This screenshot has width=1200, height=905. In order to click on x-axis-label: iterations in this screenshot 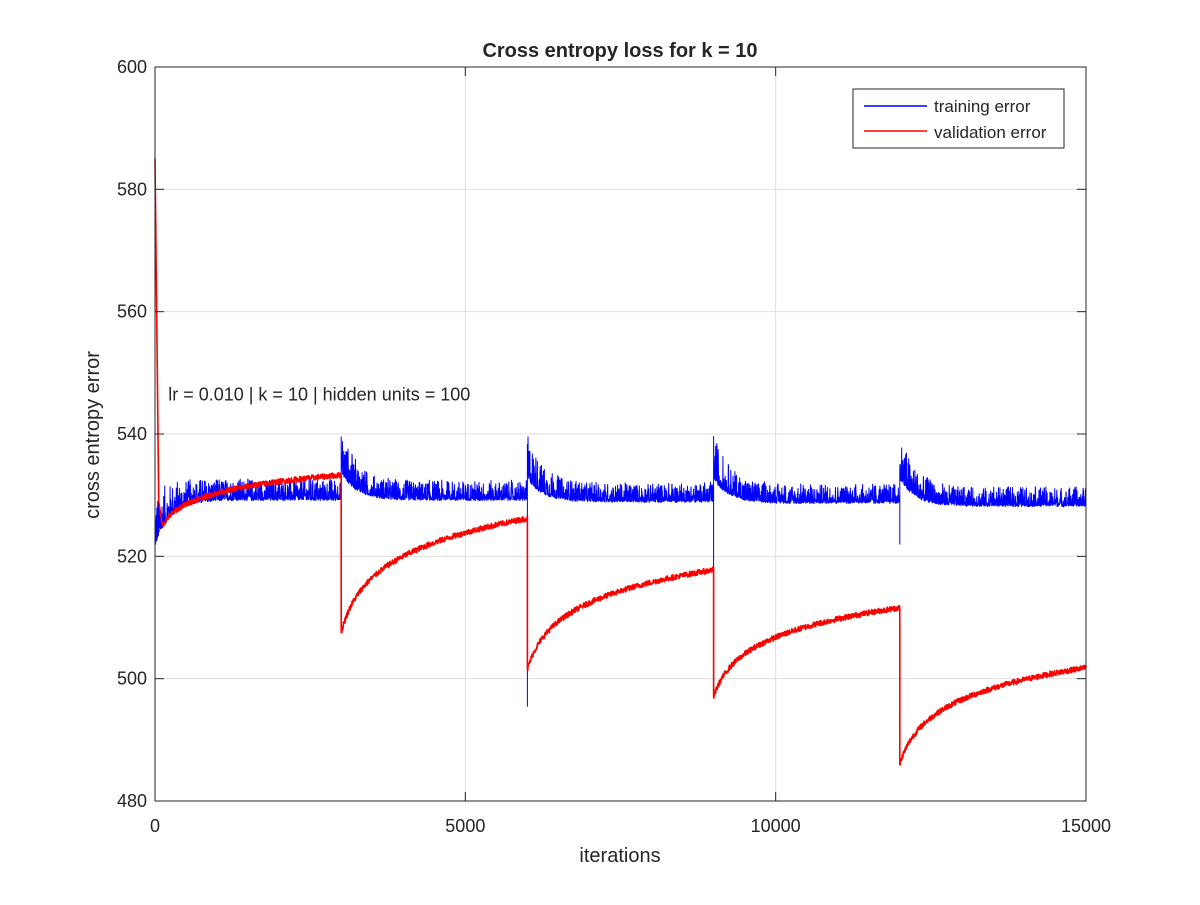, I will do `click(619, 856)`.